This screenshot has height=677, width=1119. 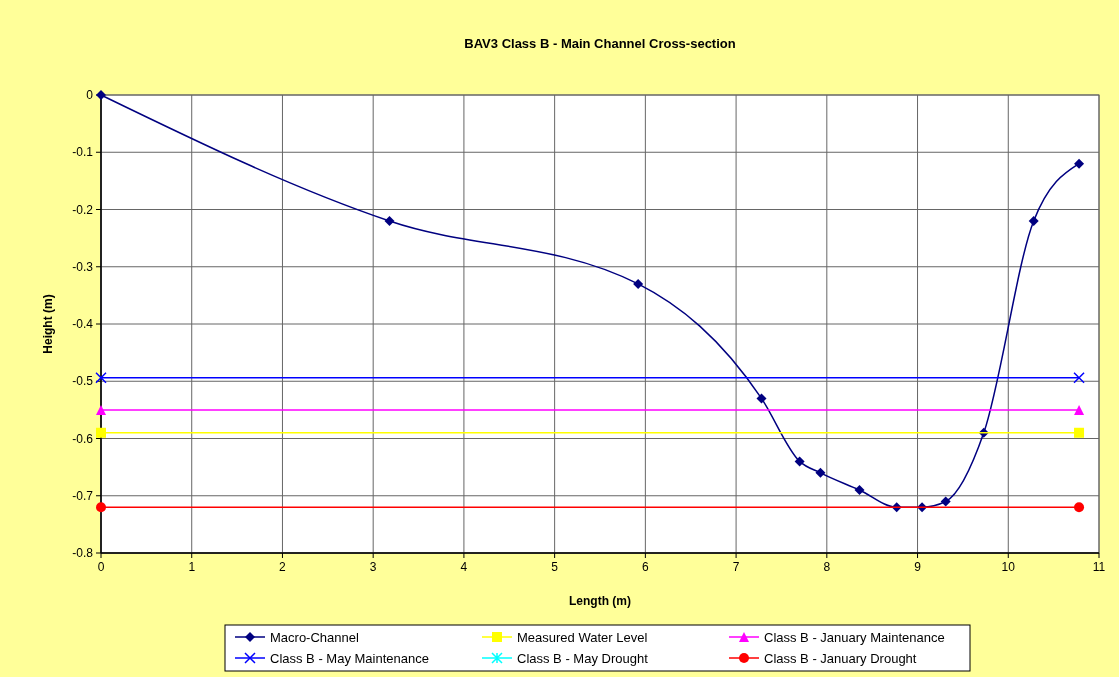 What do you see at coordinates (583, 658) in the screenshot?
I see `legend-label: Class B - May Drought` at bounding box center [583, 658].